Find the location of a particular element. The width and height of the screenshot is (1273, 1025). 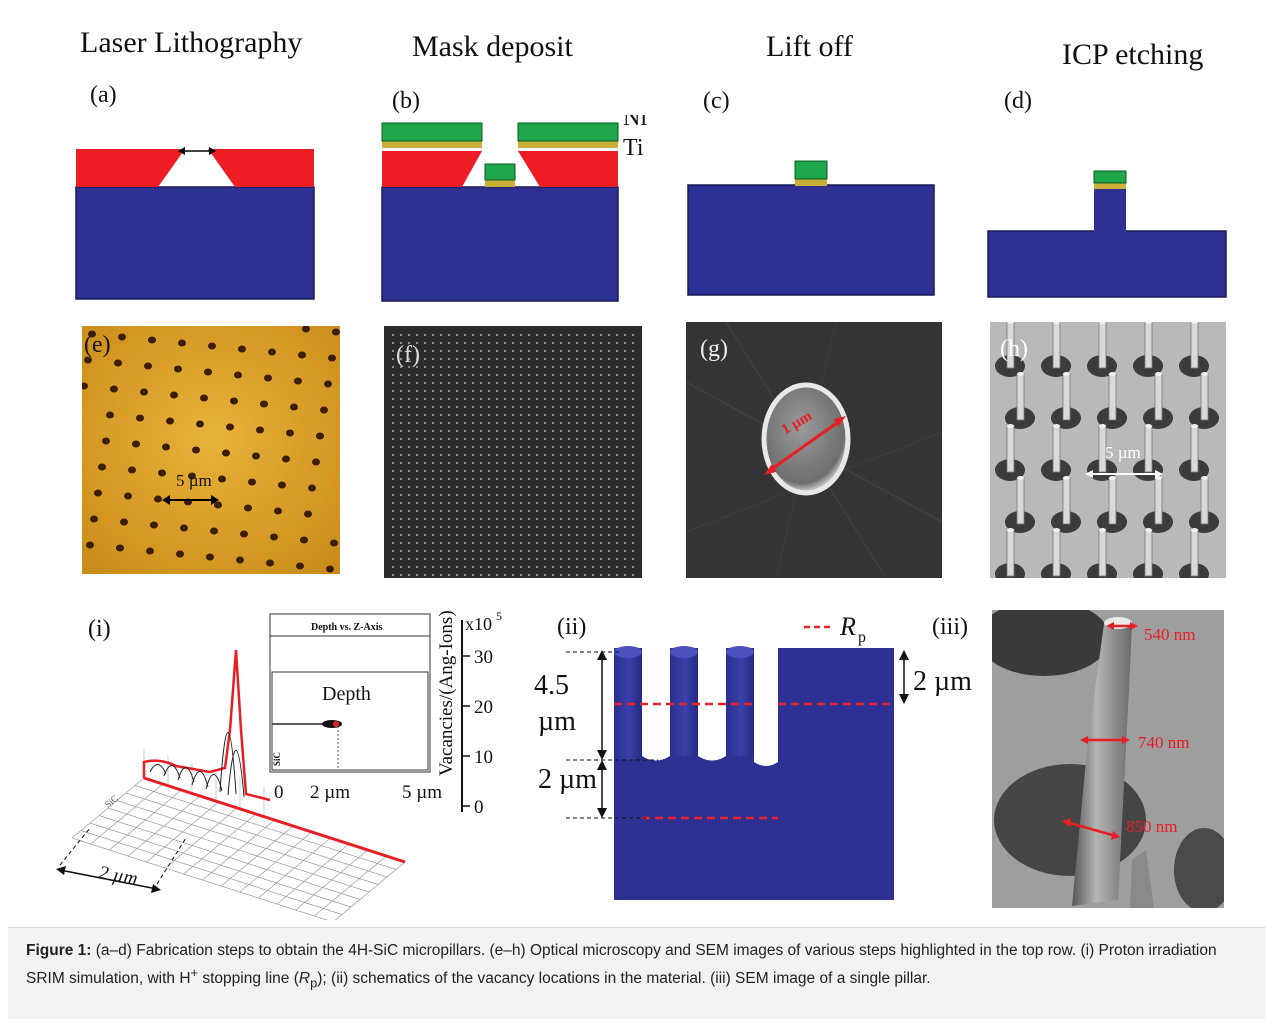

resist-right is located at coordinates (568, 169).